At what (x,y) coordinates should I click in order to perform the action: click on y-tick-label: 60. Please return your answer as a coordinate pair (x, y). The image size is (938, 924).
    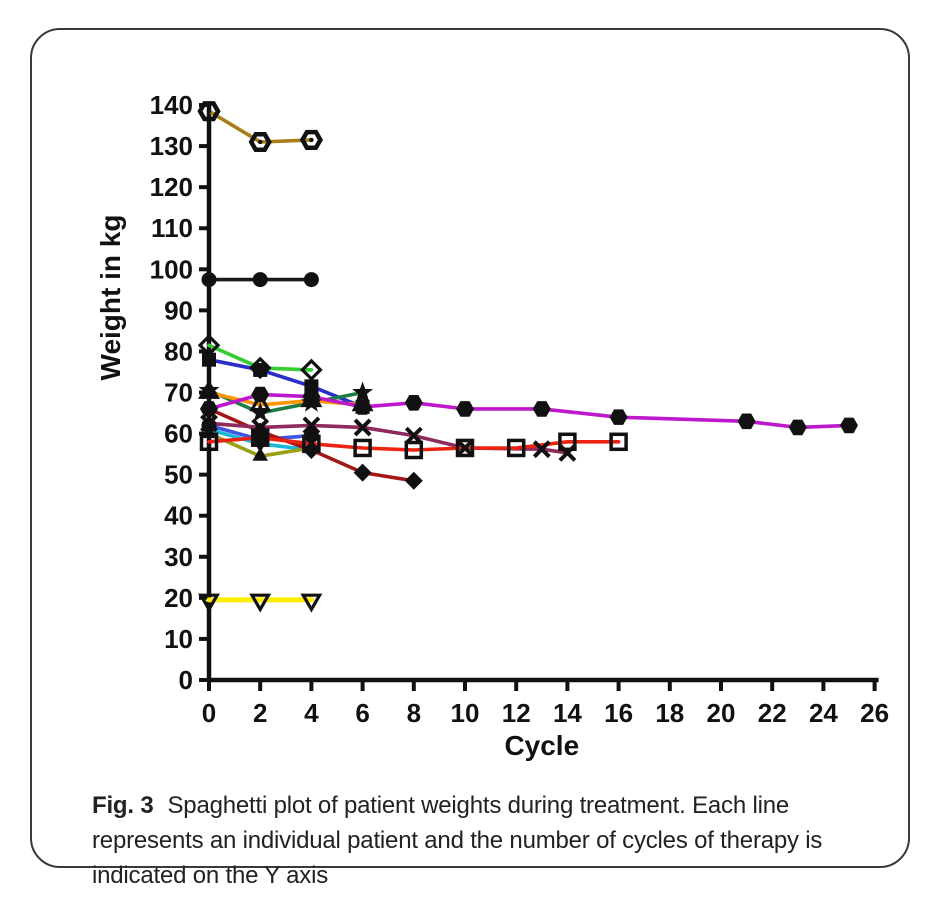
    Looking at the image, I should click on (178, 434).